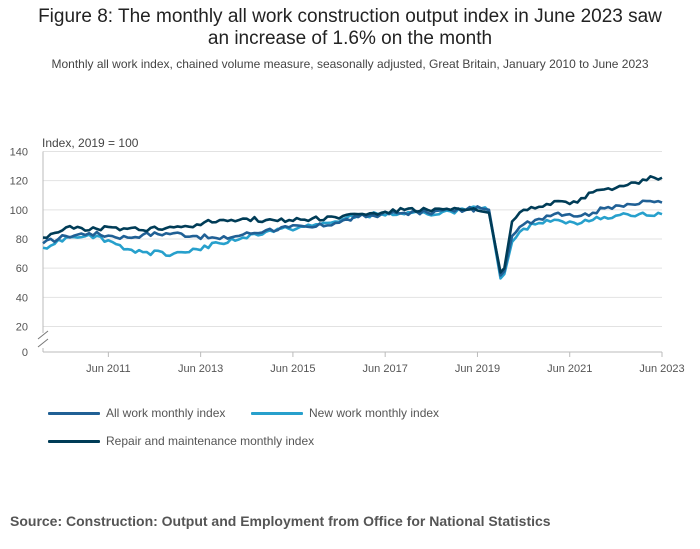  What do you see at coordinates (90, 143) in the screenshot?
I see `y-axis-label: Index, 2019 = 100` at bounding box center [90, 143].